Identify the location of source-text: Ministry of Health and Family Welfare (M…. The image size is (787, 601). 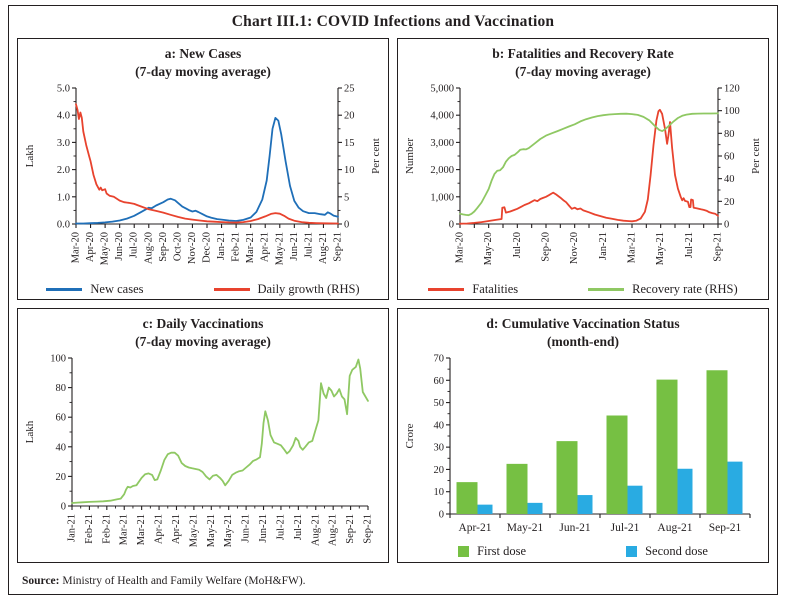
(182, 581).